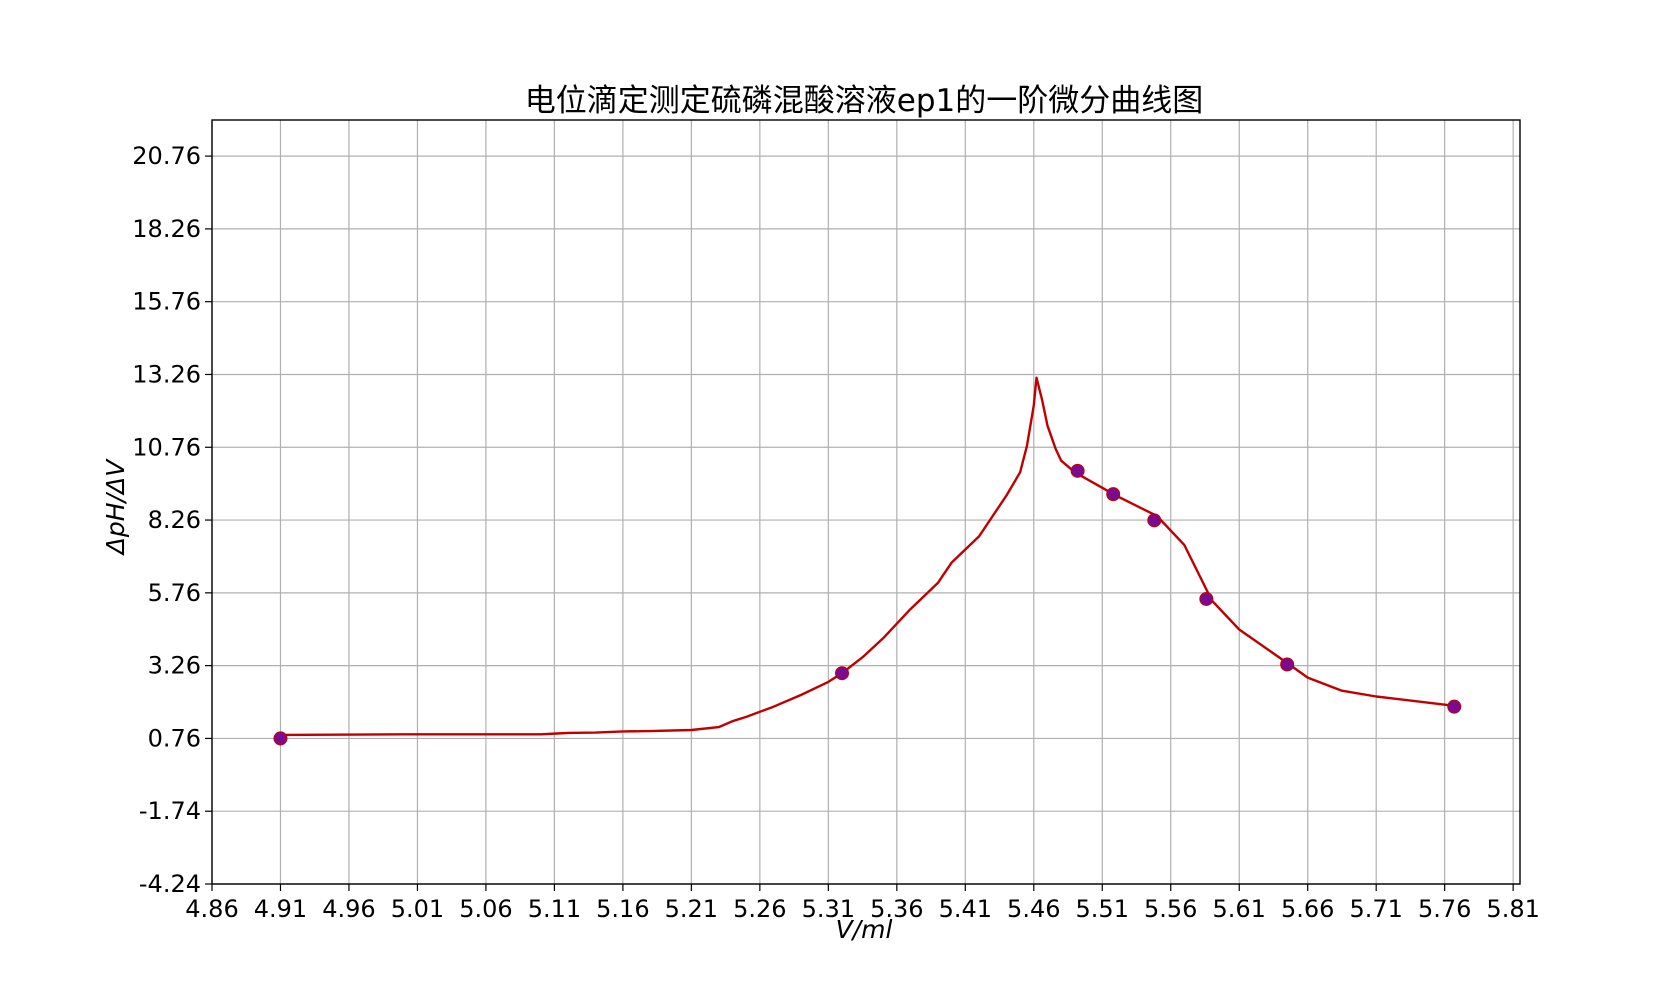 The width and height of the screenshot is (1668, 983). What do you see at coordinates (622, 909) in the screenshot?
I see `x-tick-label: 5.16` at bounding box center [622, 909].